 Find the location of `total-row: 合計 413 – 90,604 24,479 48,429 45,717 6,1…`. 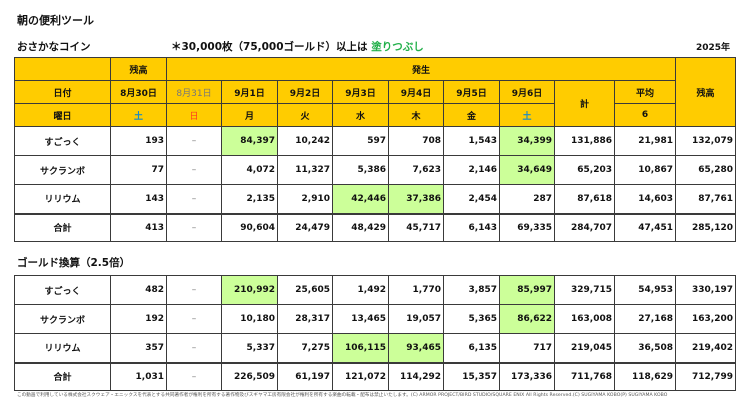

total-row: 合計 413 – 90,604 24,479 48,429 45,717 6,1… is located at coordinates (375, 227).